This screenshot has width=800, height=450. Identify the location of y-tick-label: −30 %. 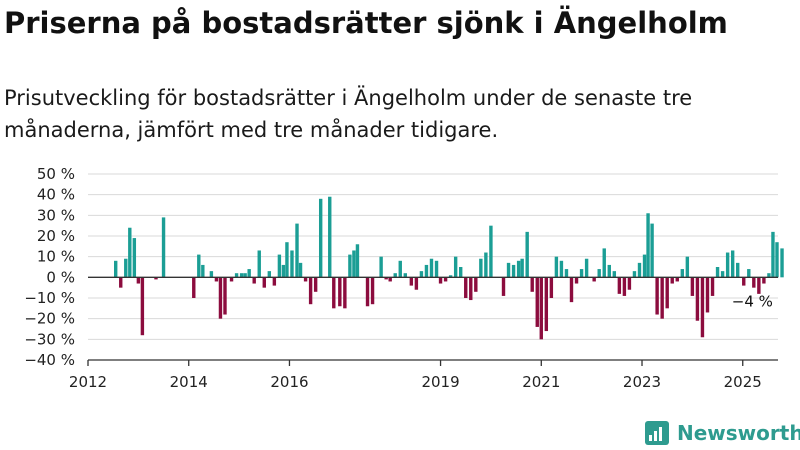
(49, 339).